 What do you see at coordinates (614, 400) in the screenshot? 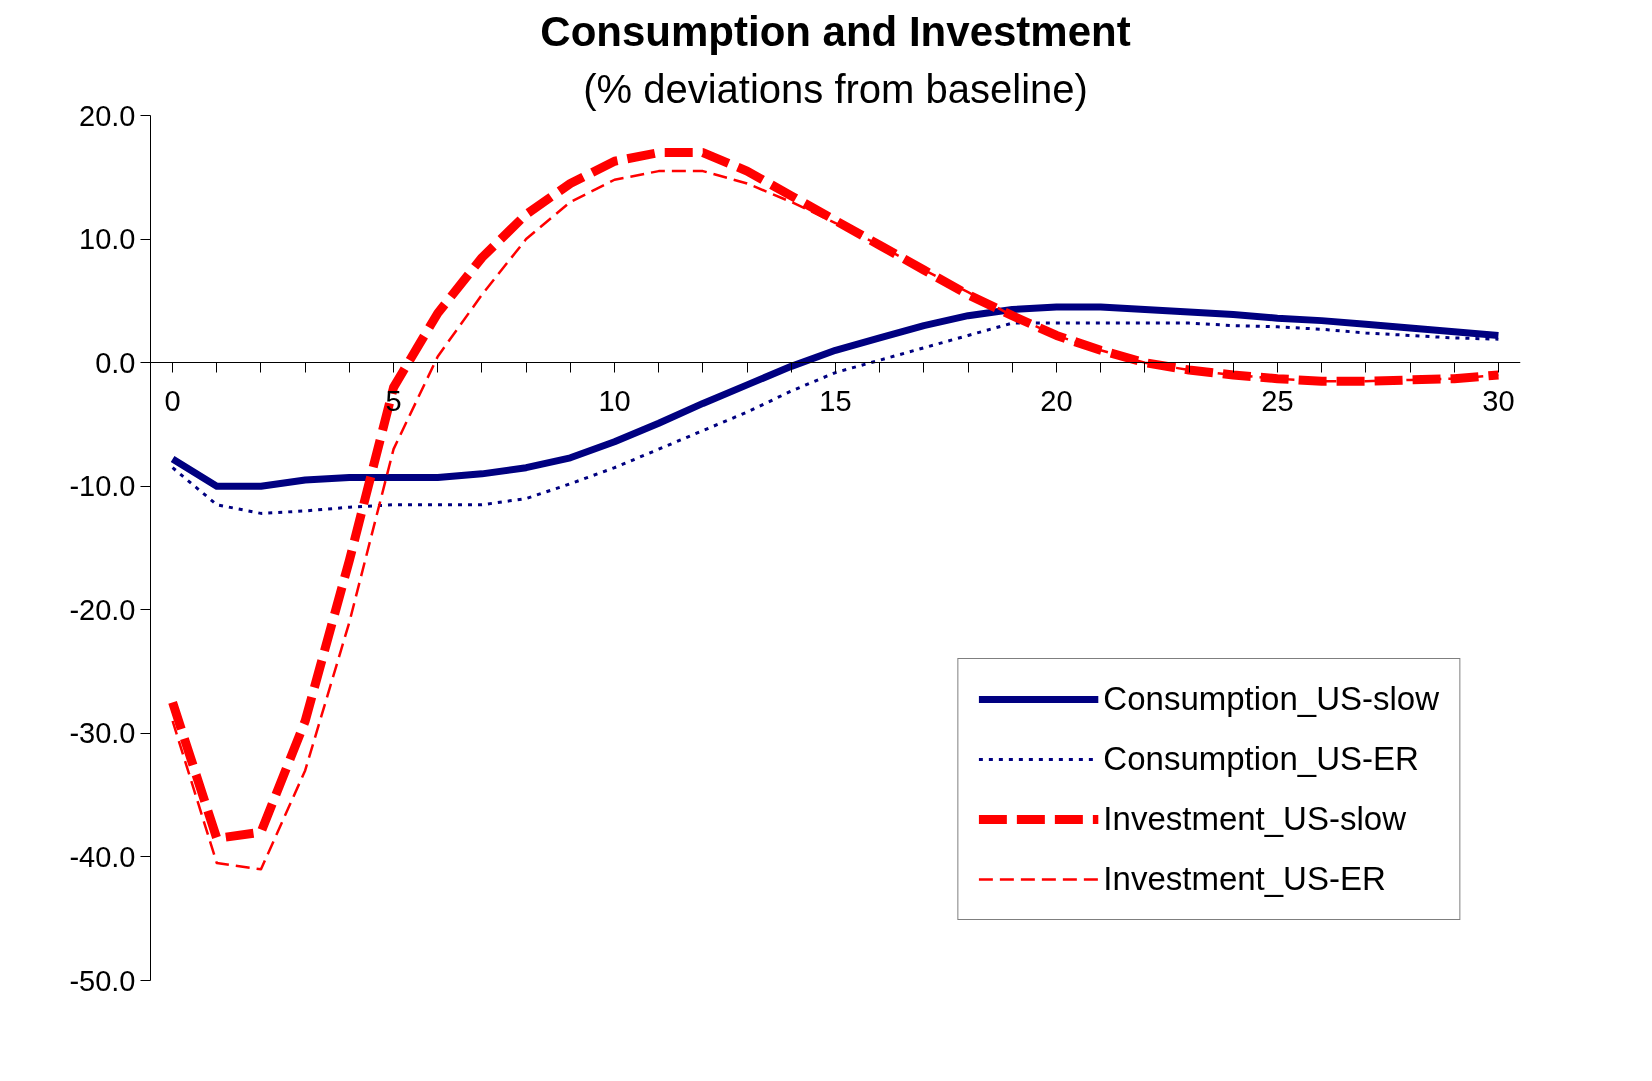
I see `x-tick-label: 10` at bounding box center [614, 400].